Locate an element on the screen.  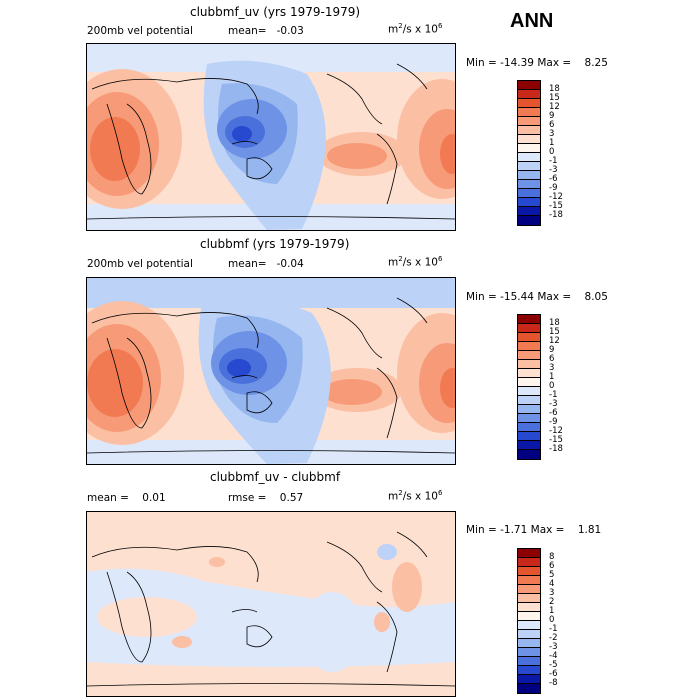
mean-label: mean= -0.04 is located at coordinates (266, 264).